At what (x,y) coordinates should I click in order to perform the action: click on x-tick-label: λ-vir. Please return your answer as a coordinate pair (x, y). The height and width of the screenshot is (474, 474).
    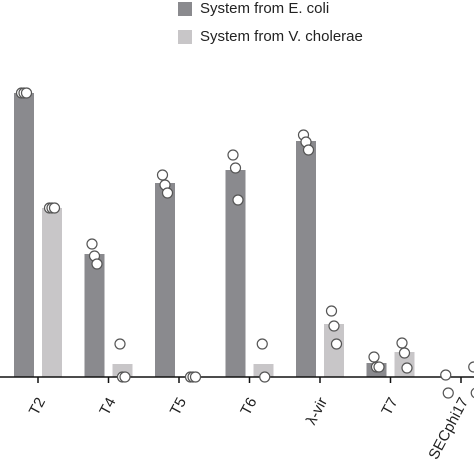
    Looking at the image, I should click on (317, 411).